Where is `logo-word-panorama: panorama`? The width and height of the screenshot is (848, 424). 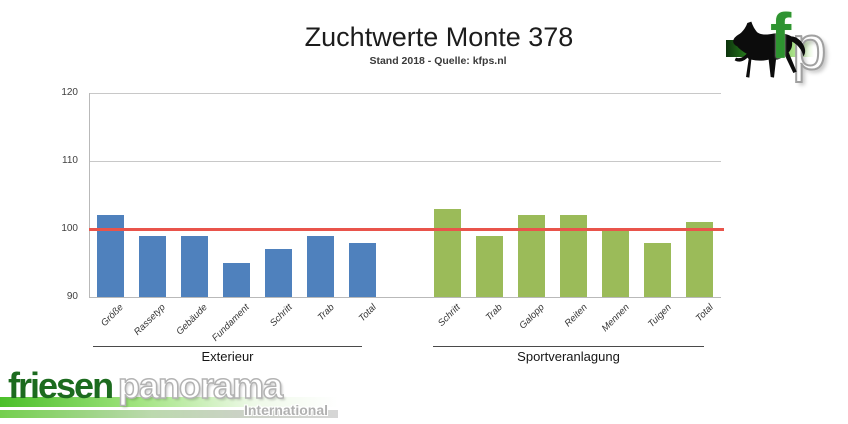 logo-word-panorama: panorama is located at coordinates (200, 386).